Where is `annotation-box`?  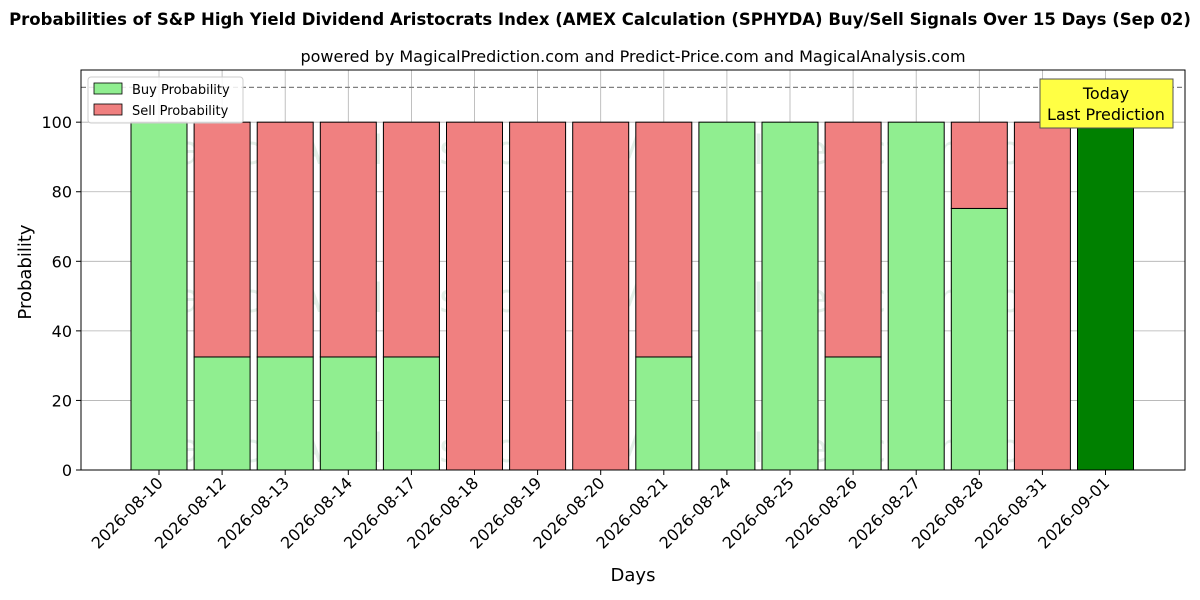
annotation-box is located at coordinates (1106, 103).